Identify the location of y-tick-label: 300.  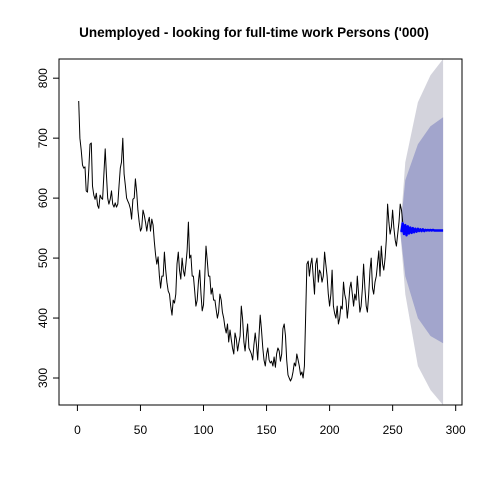
(43, 378).